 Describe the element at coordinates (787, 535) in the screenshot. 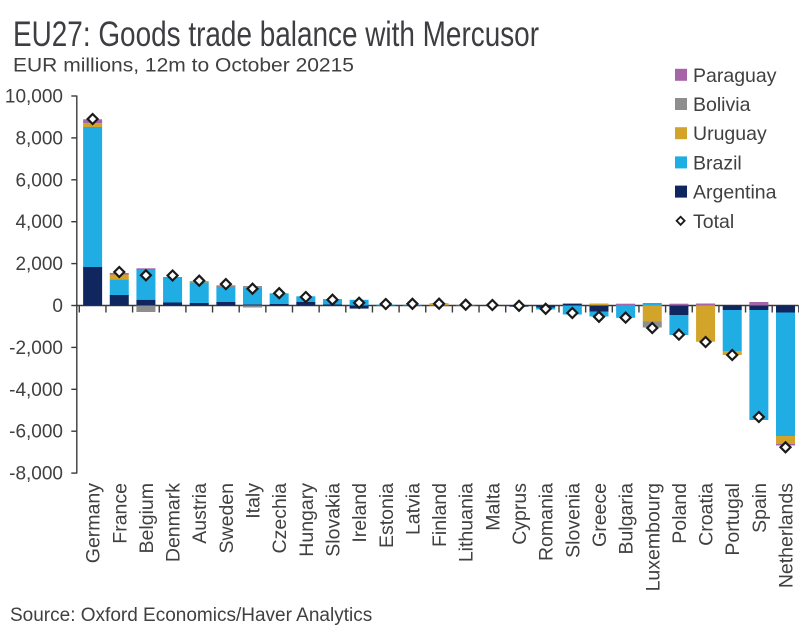

I see `svg-text: Netherlands` at that location.